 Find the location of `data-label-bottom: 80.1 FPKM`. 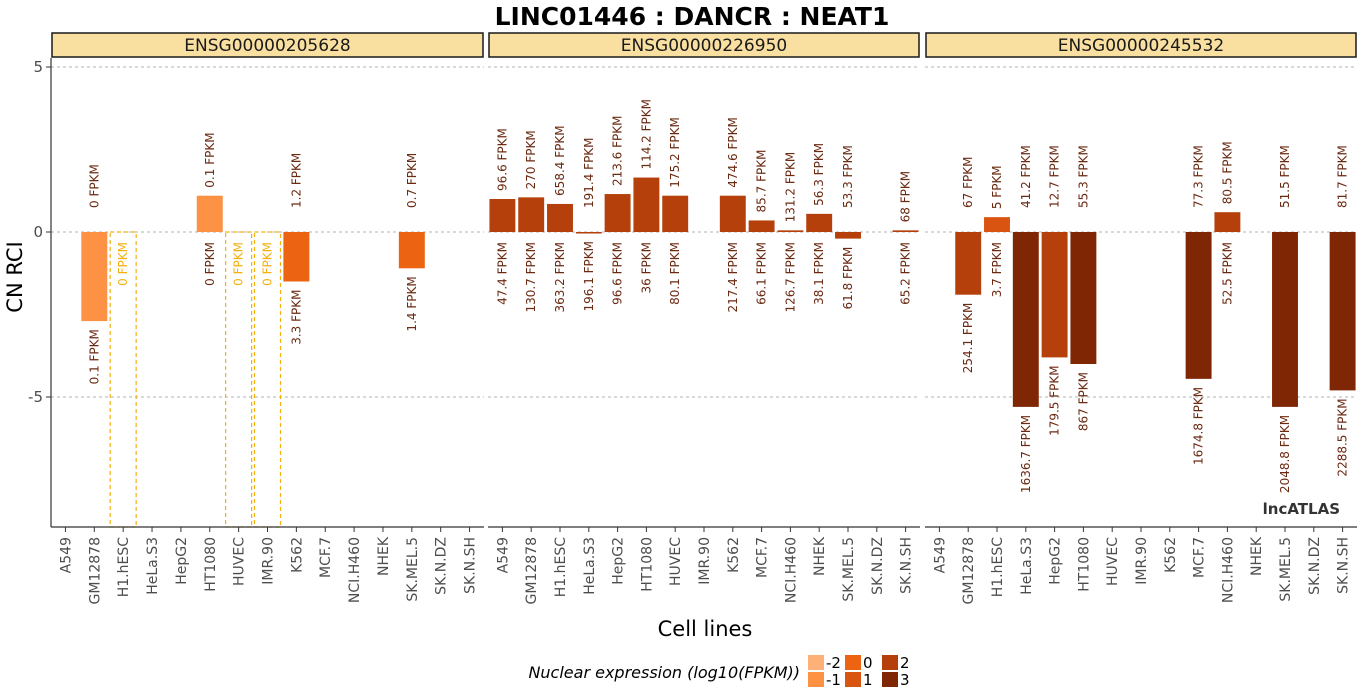

data-label-bottom: 80.1 FPKM is located at coordinates (675, 273).